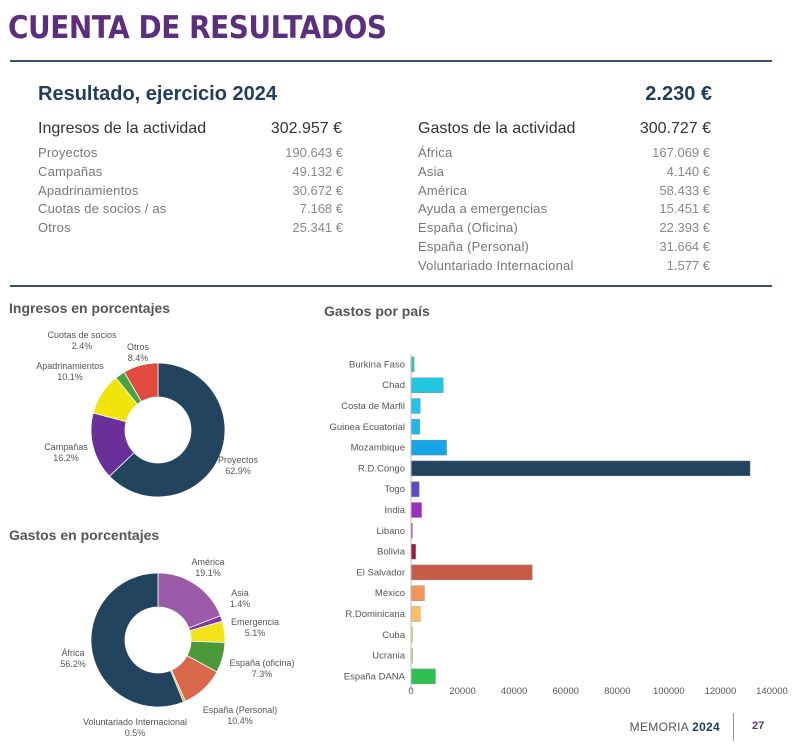 The height and width of the screenshot is (755, 800). What do you see at coordinates (72, 653) in the screenshot?
I see `pie-slice-name: África` at bounding box center [72, 653].